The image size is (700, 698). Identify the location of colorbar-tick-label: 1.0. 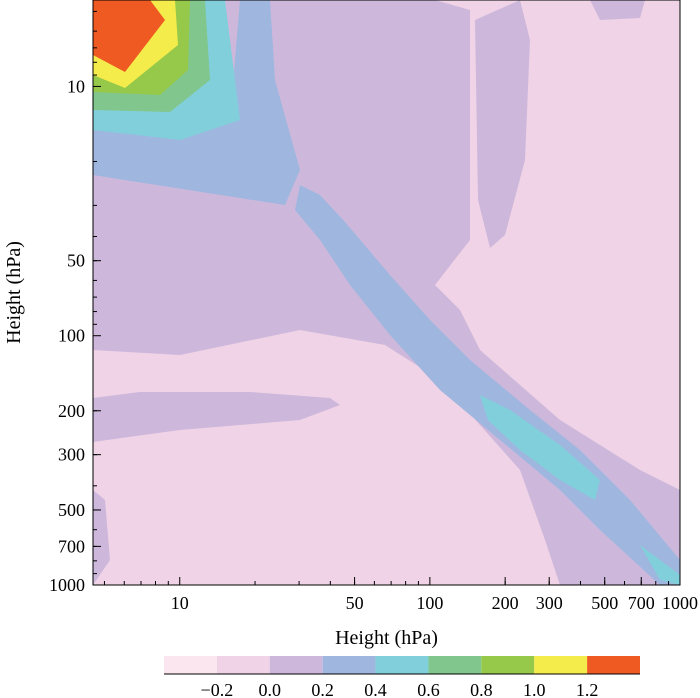
(534, 689).